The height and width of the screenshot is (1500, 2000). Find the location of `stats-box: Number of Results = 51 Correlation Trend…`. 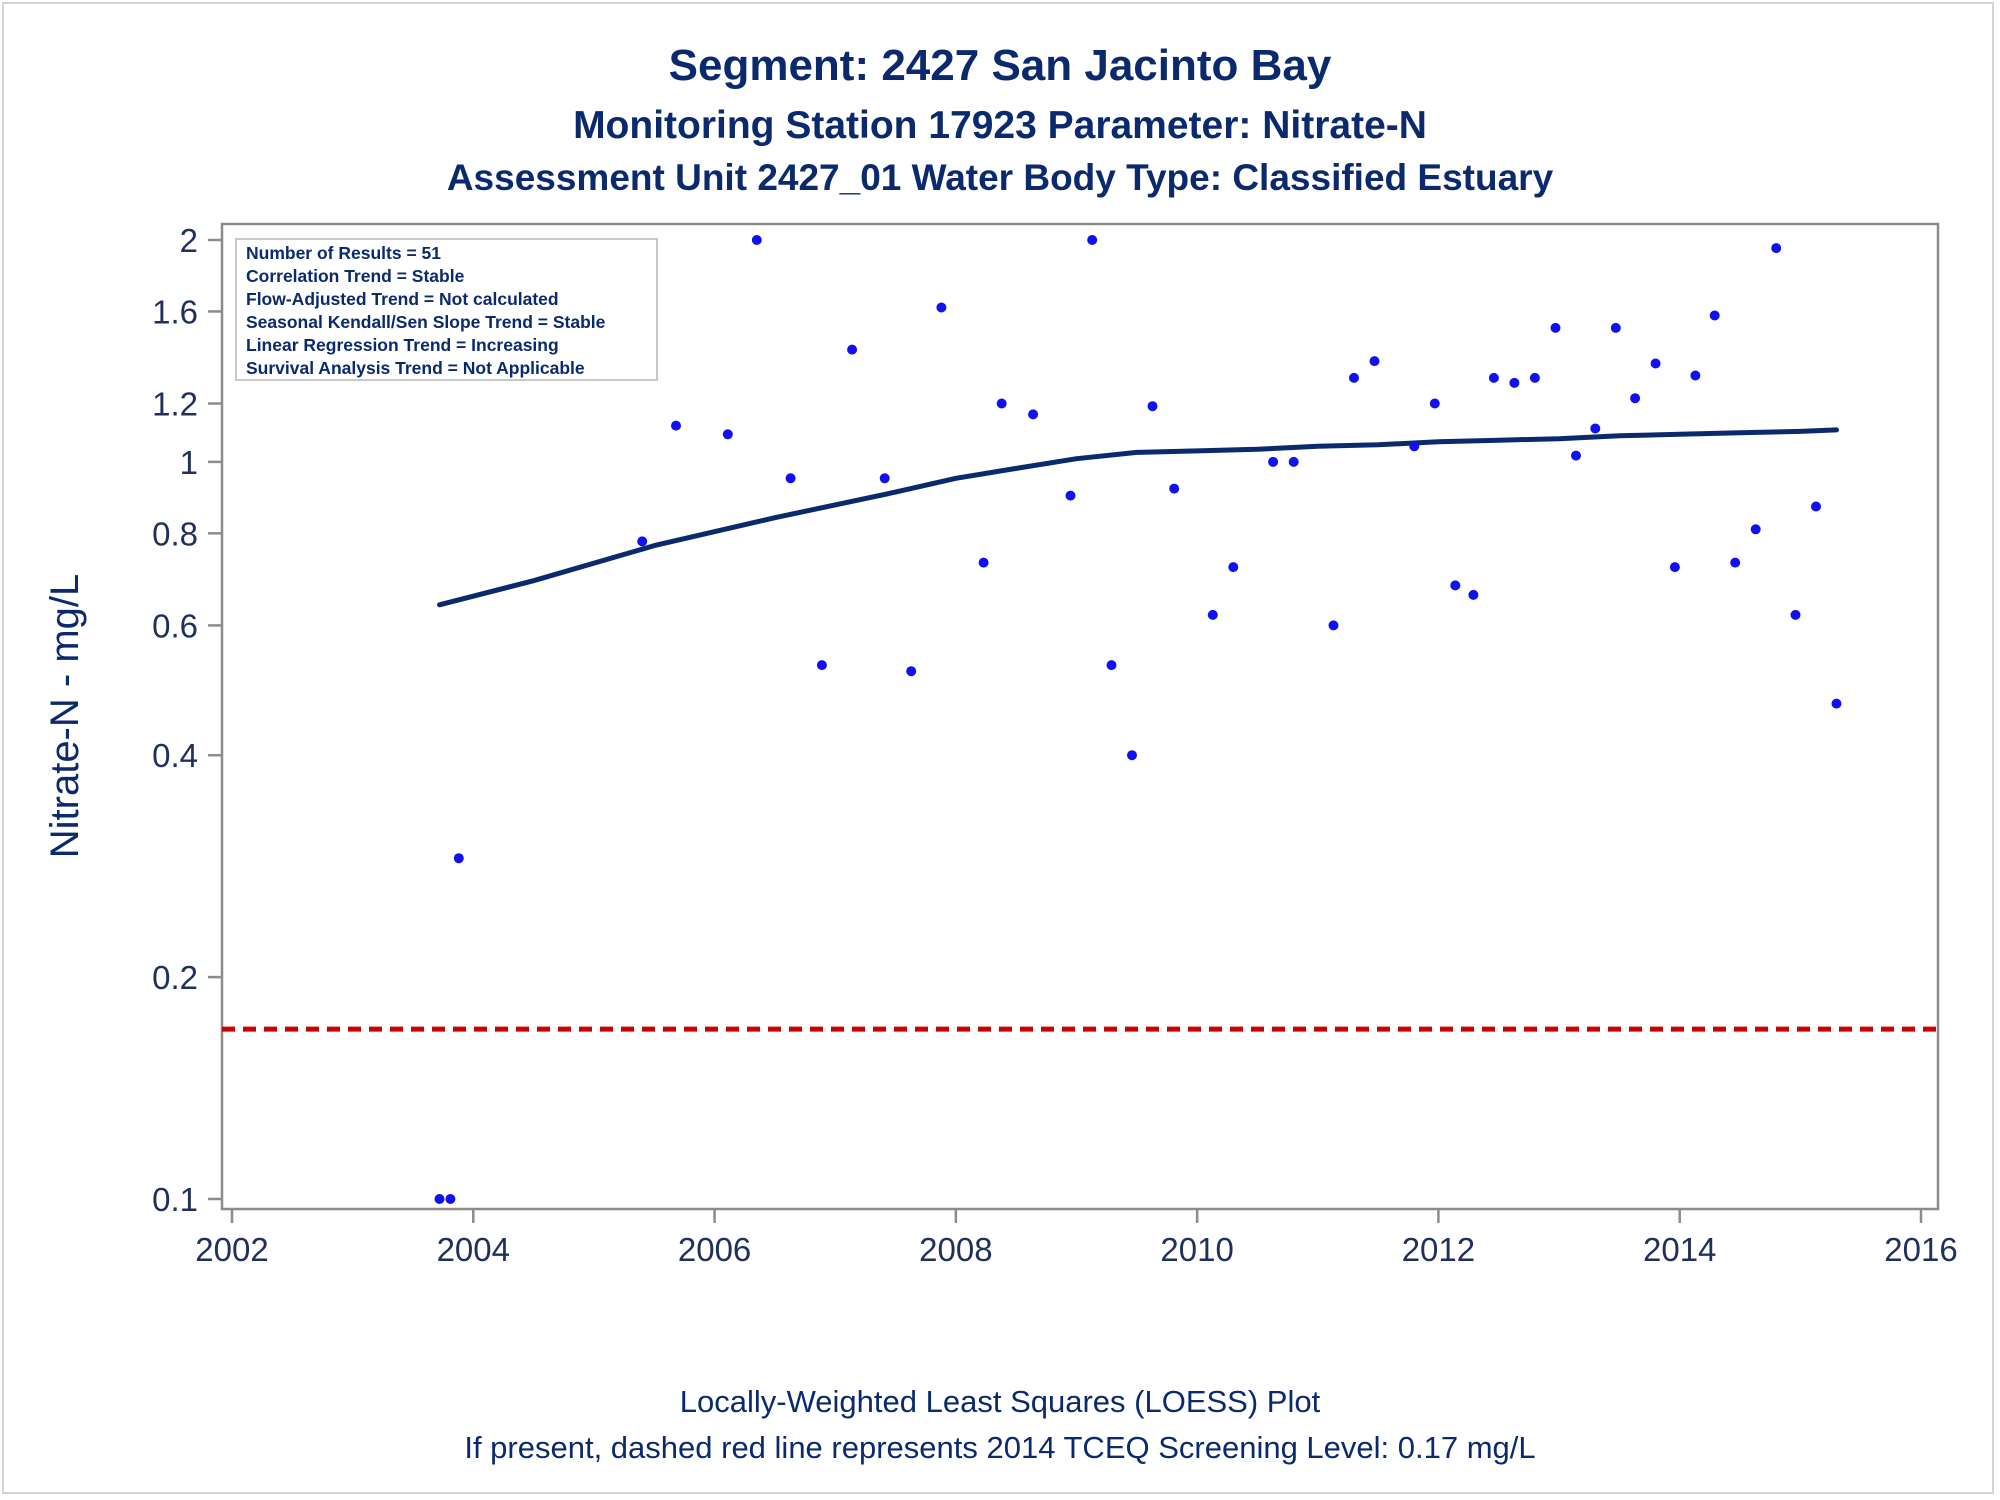

stats-box: Number of Results = 51 Correlation Trend… is located at coordinates (446, 309).